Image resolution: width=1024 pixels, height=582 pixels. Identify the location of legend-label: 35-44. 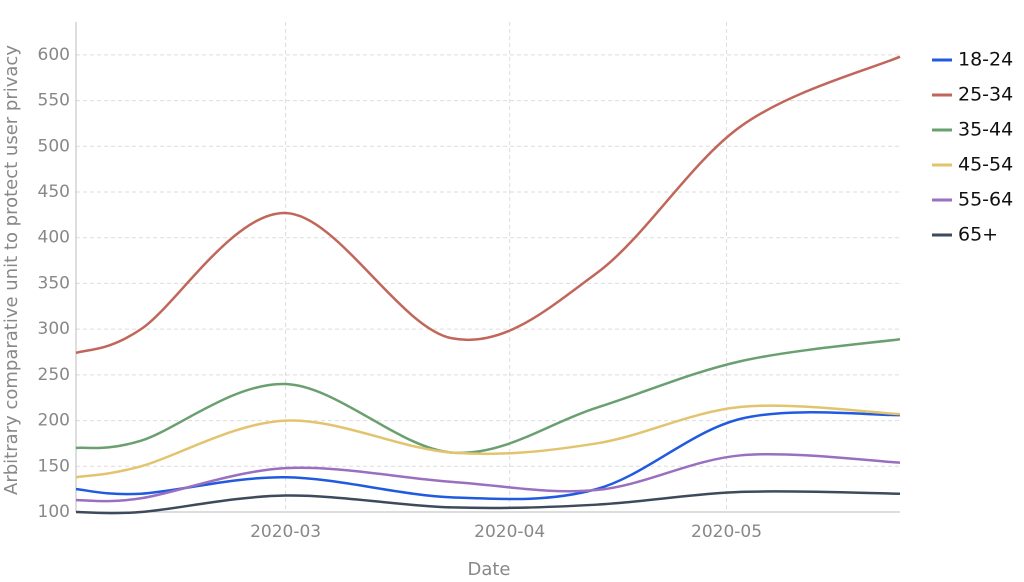
(985, 130).